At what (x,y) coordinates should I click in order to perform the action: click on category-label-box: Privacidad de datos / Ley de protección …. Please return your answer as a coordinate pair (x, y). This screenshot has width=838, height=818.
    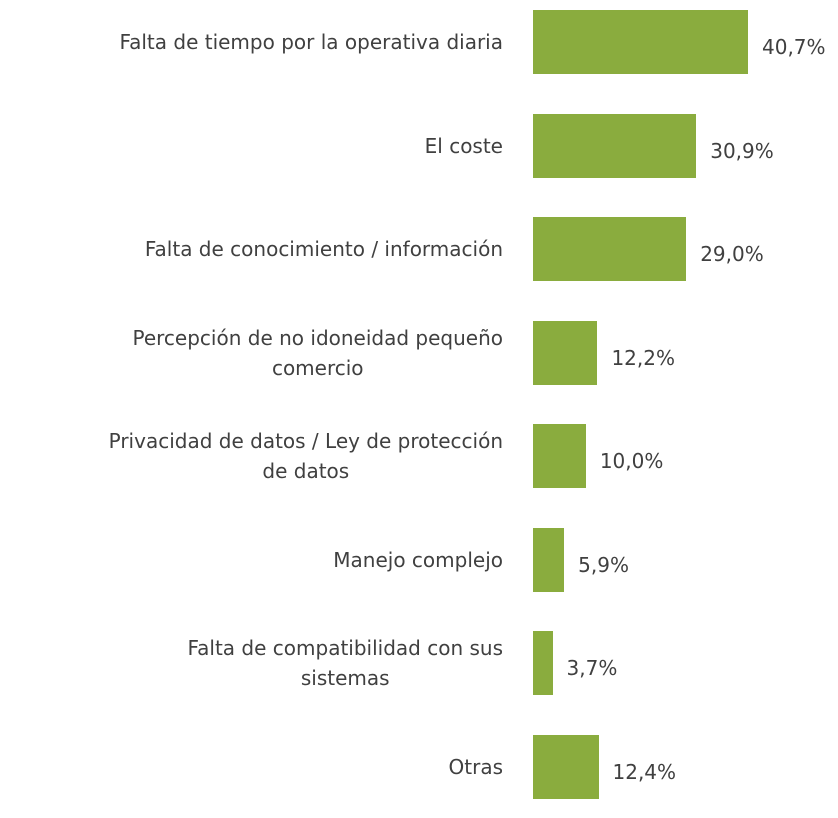
    Looking at the image, I should click on (253, 456).